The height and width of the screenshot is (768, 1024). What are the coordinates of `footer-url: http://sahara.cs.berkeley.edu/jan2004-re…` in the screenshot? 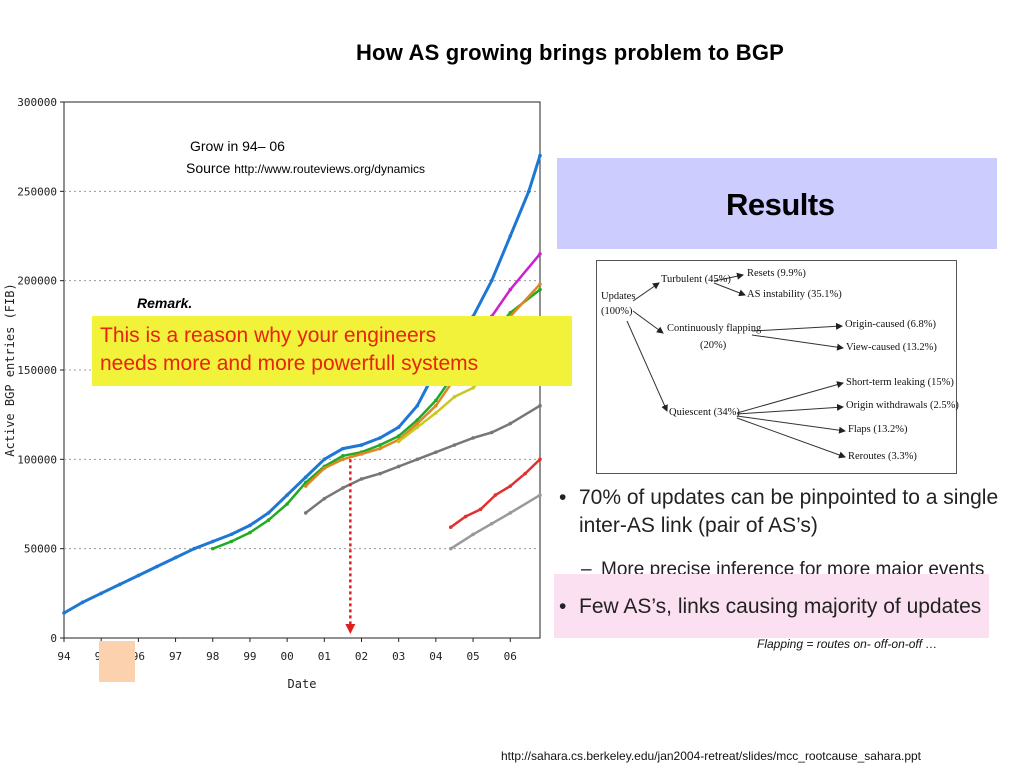 It's located at (711, 756).